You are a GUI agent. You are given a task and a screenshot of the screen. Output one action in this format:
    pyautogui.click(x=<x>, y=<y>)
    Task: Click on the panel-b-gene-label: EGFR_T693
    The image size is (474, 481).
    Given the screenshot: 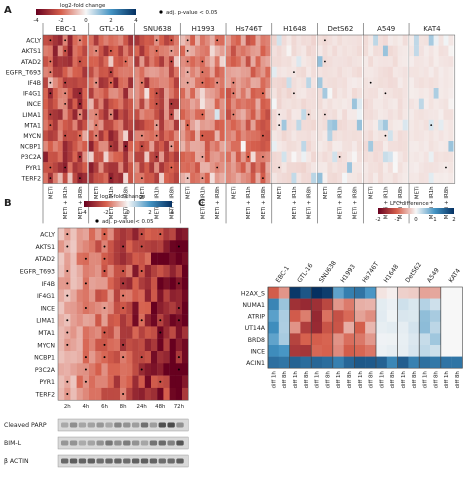 What is the action you would take?
    pyautogui.click(x=37, y=272)
    